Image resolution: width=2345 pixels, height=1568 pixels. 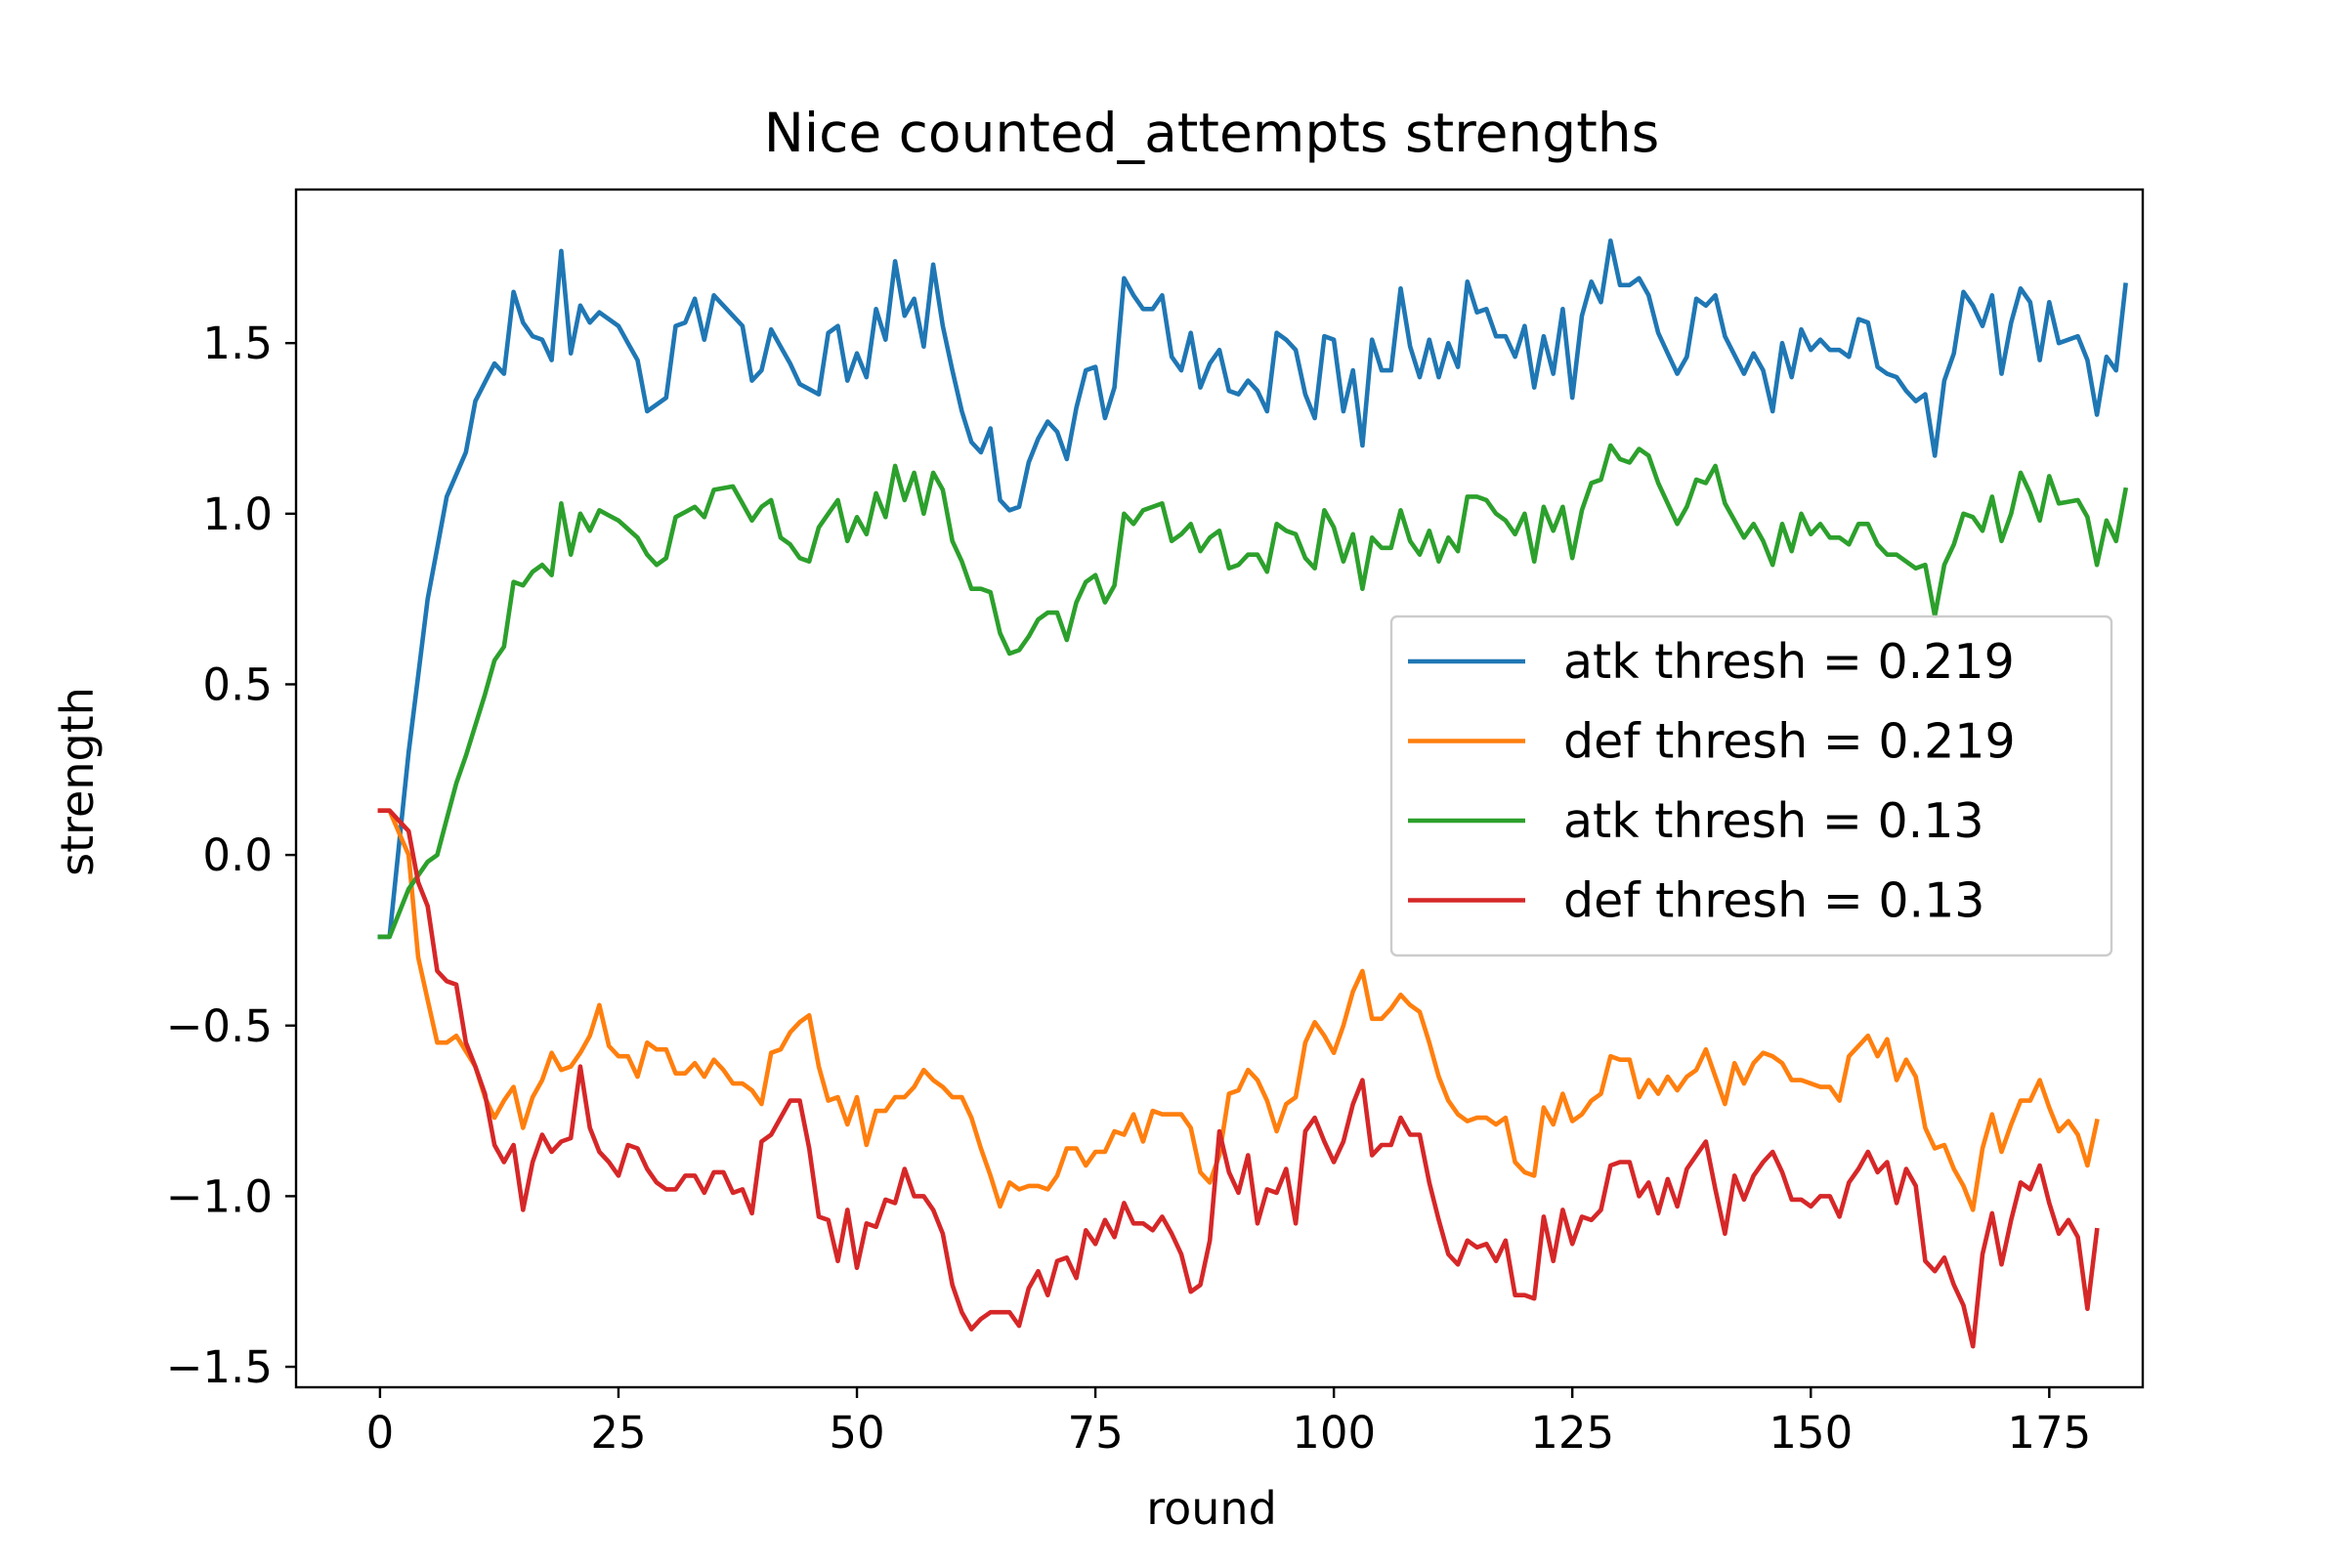 What do you see at coordinates (1789, 742) in the screenshot?
I see `legend-label-2: def thresh = 0.219` at bounding box center [1789, 742].